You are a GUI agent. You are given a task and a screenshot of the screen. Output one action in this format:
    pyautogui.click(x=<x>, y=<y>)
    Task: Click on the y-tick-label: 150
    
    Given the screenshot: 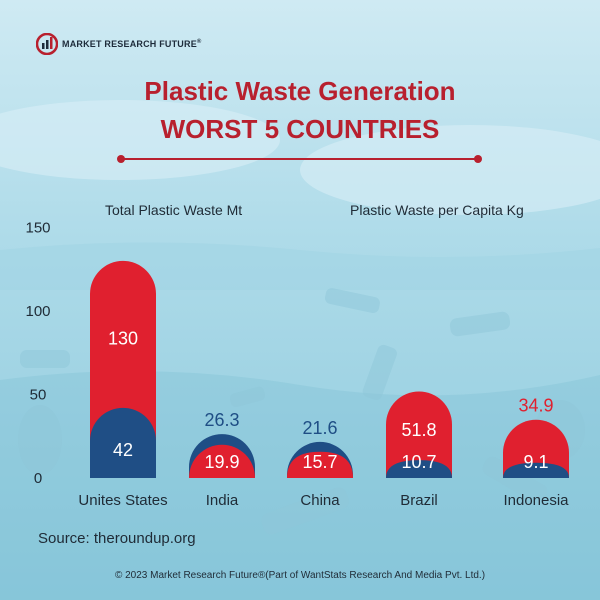 What is the action you would take?
    pyautogui.click(x=37, y=228)
    